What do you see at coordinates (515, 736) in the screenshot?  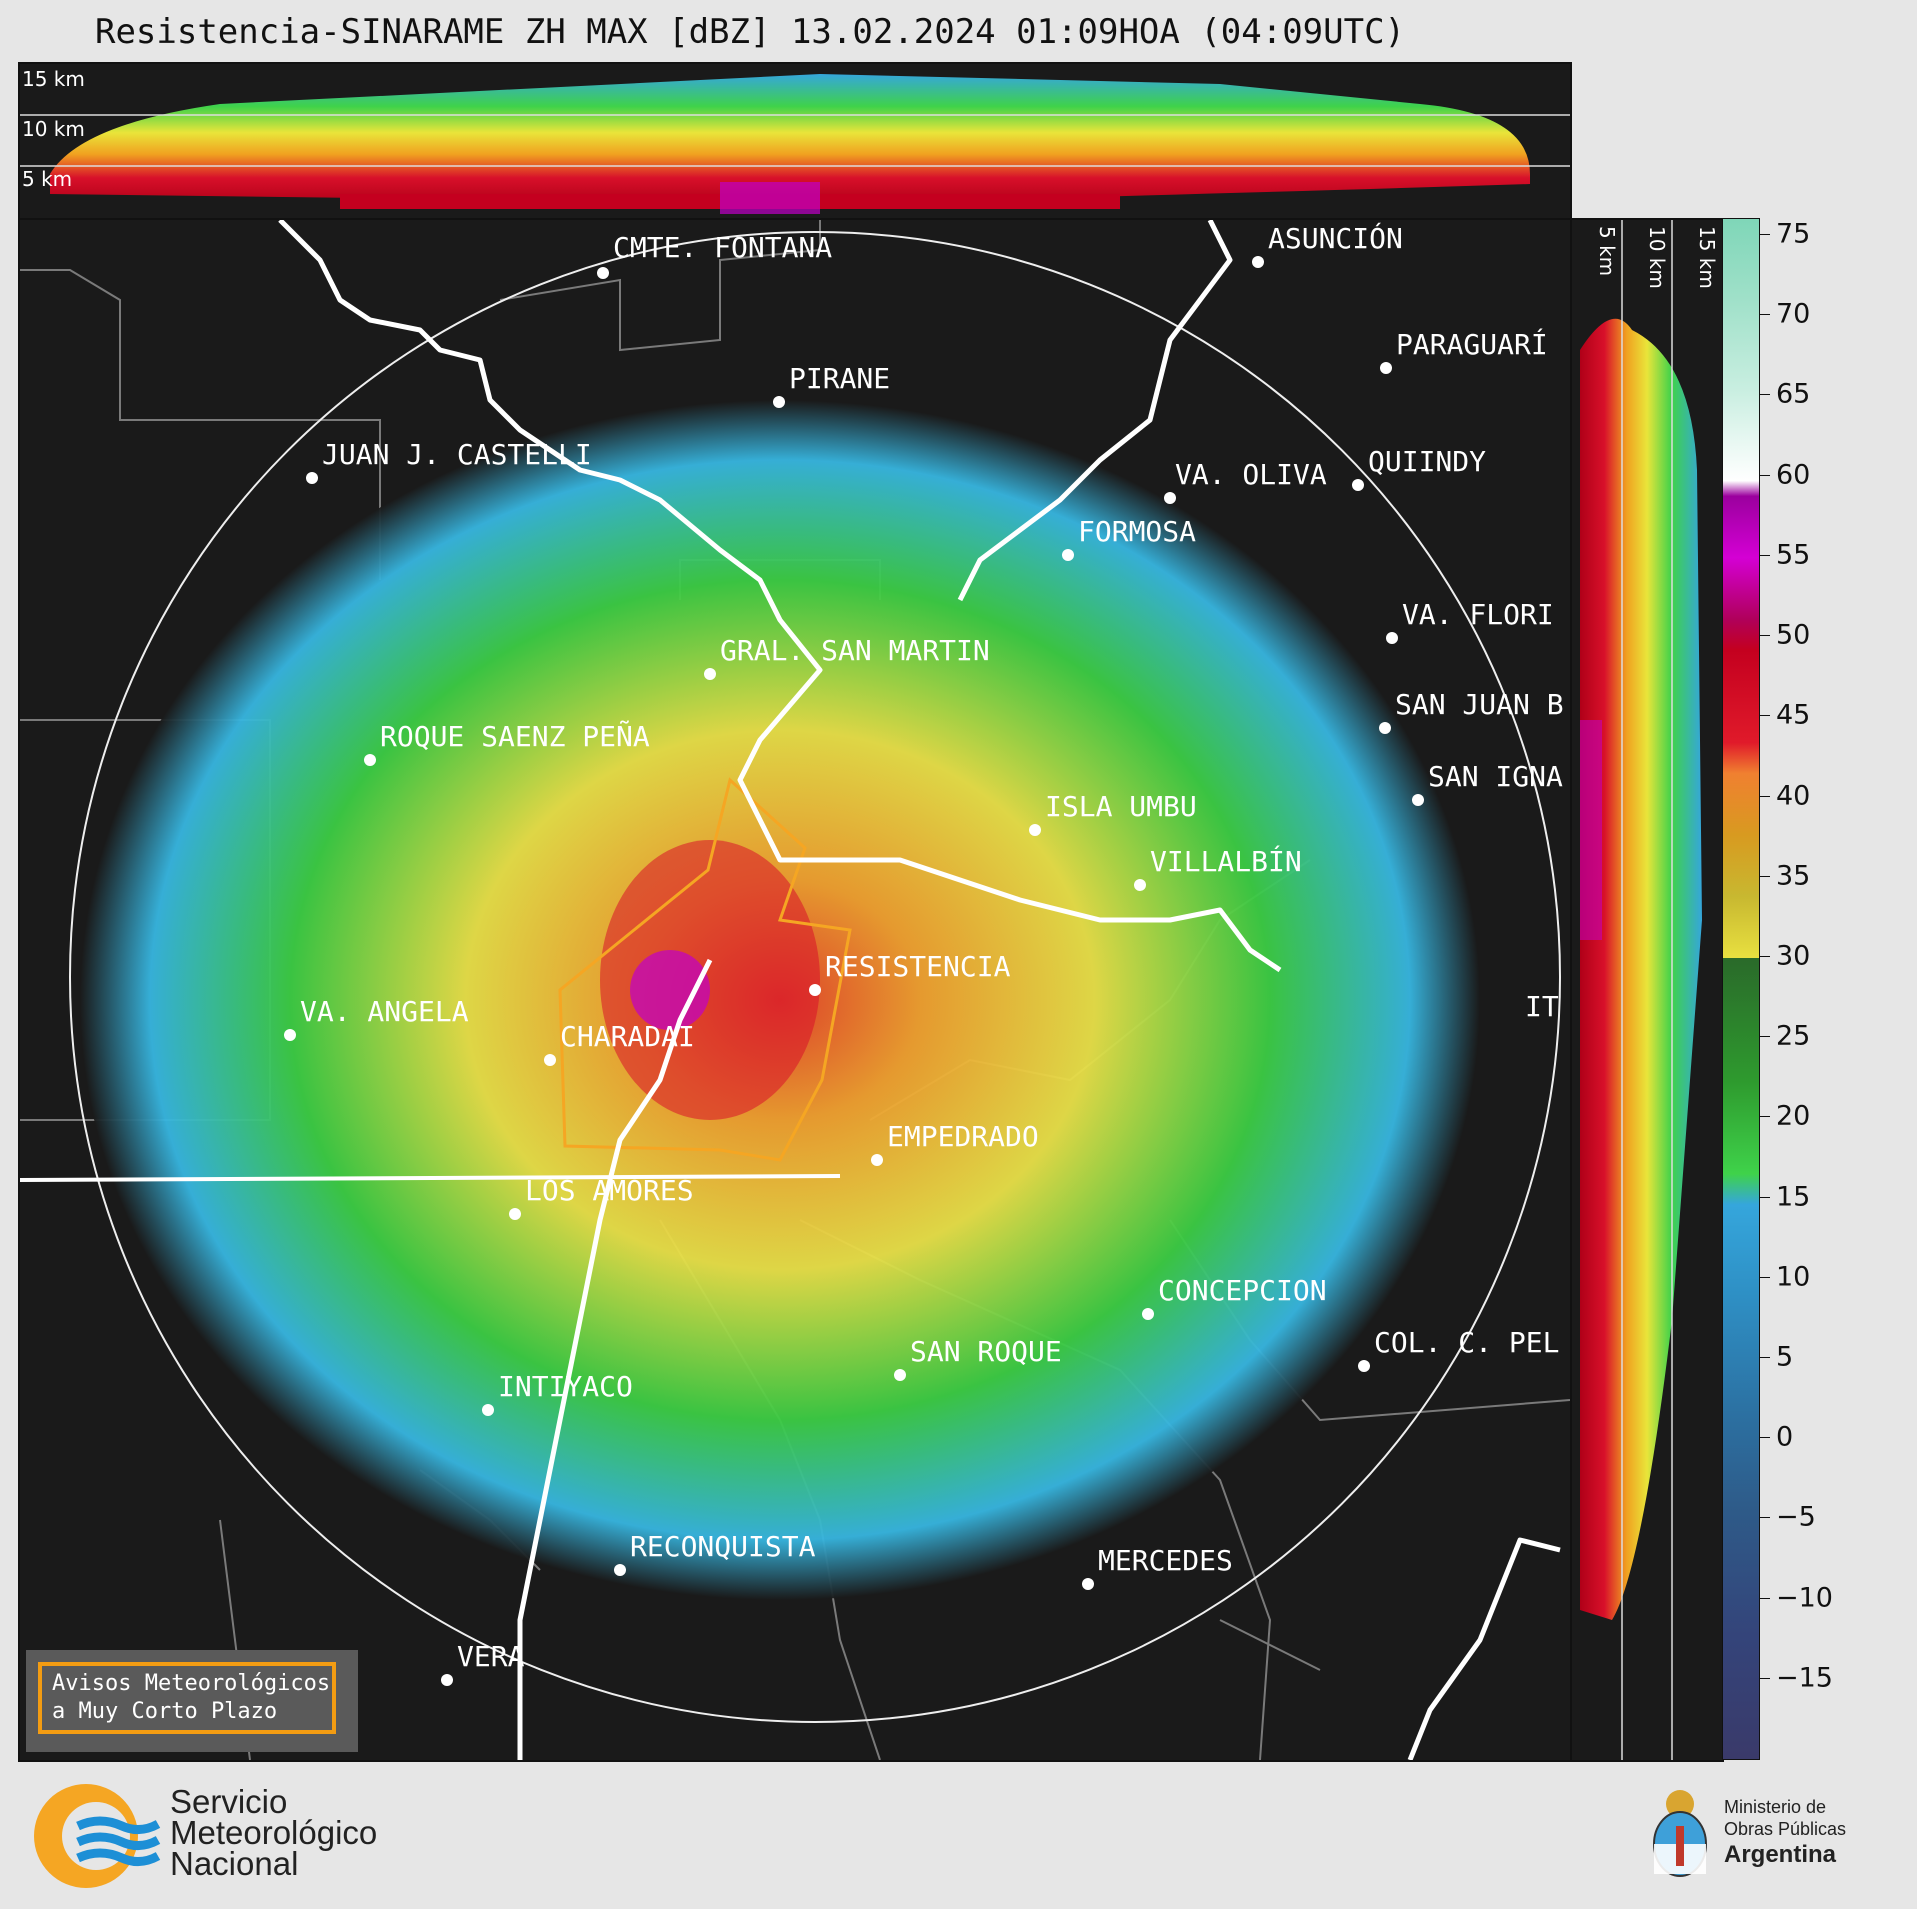 I see `city-roque-saenz-pena: ROQUE SAENZ PEÑA` at bounding box center [515, 736].